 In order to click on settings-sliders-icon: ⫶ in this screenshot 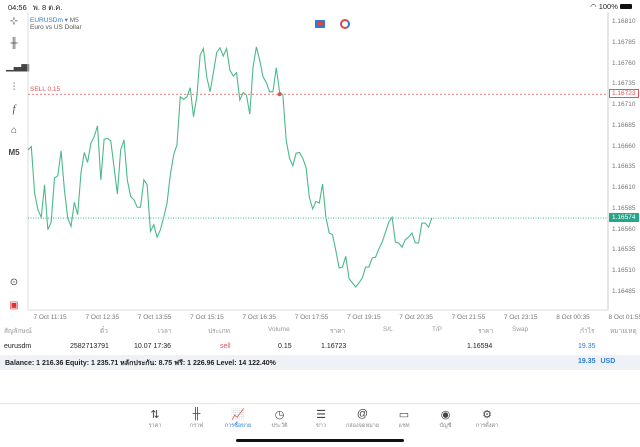, I will do `click(14, 87)`.